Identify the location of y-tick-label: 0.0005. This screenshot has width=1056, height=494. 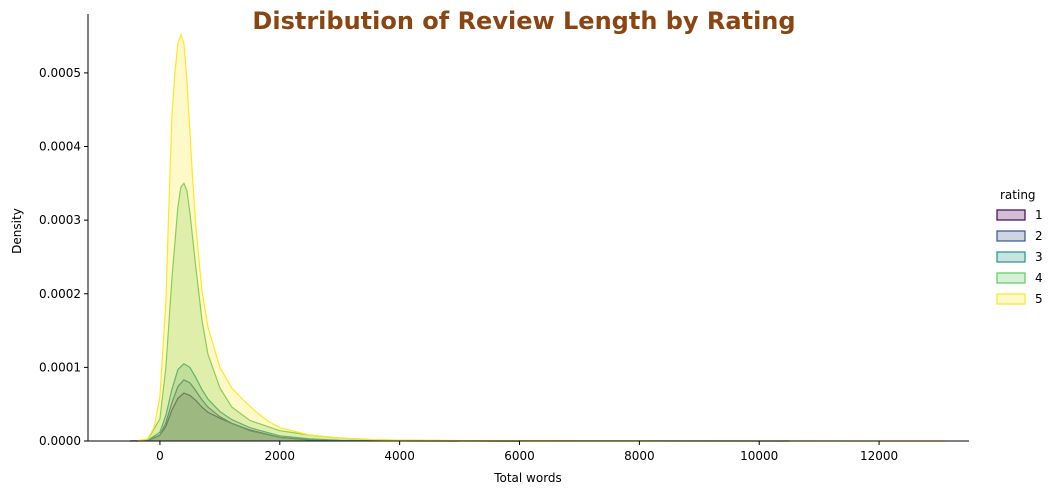
(60, 73).